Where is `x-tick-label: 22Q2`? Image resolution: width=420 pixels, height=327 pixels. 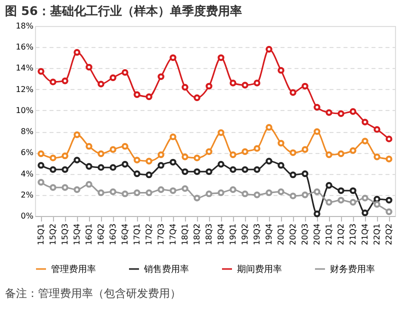
x-tick-label: 22Q2 is located at coordinates (389, 235).